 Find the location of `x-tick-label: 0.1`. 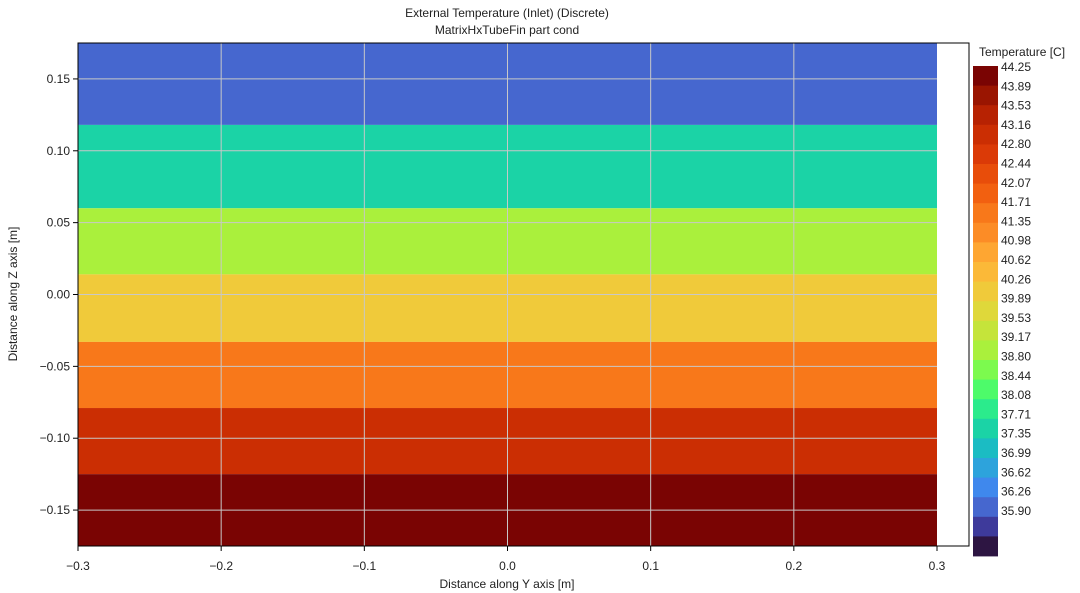

x-tick-label: 0.1 is located at coordinates (650, 566).